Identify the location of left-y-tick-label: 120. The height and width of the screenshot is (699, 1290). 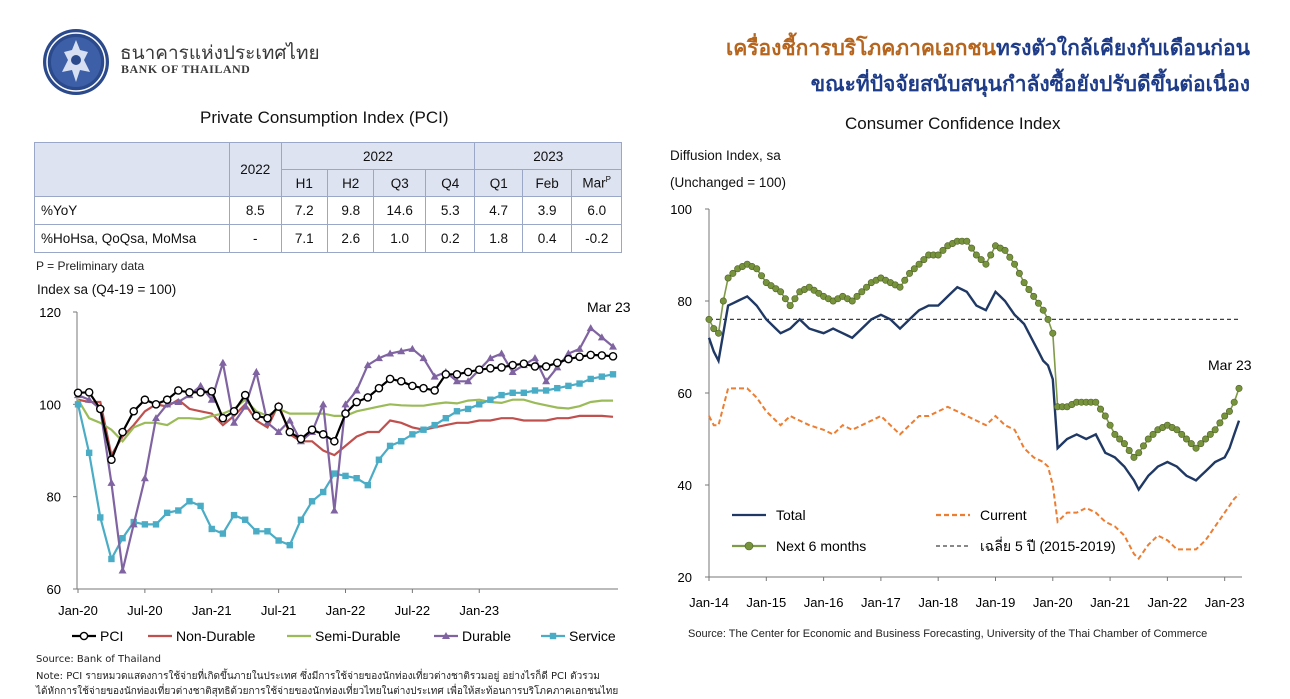
(50, 312).